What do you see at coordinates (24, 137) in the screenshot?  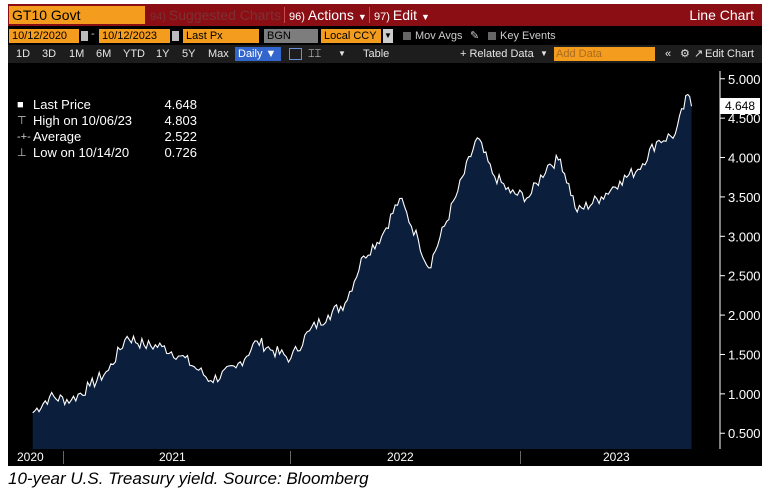 I see `average-marker-icon: -+-` at bounding box center [24, 137].